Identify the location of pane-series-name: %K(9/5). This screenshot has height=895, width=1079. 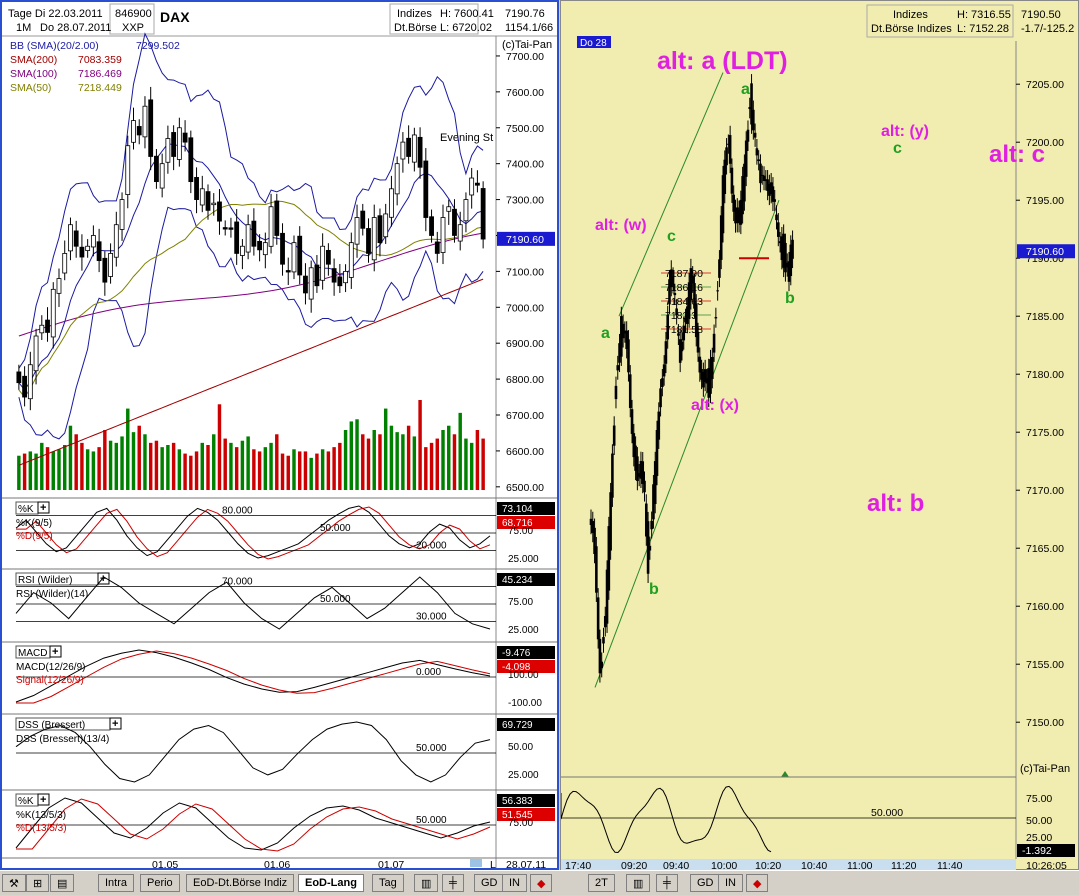
(34, 523).